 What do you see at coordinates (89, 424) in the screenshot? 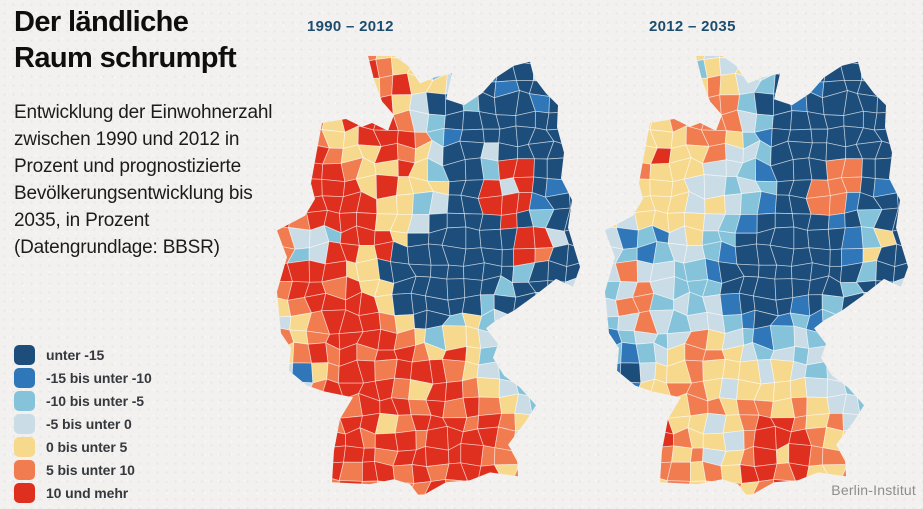
I see `legend-label: -5 bis unter 0` at bounding box center [89, 424].